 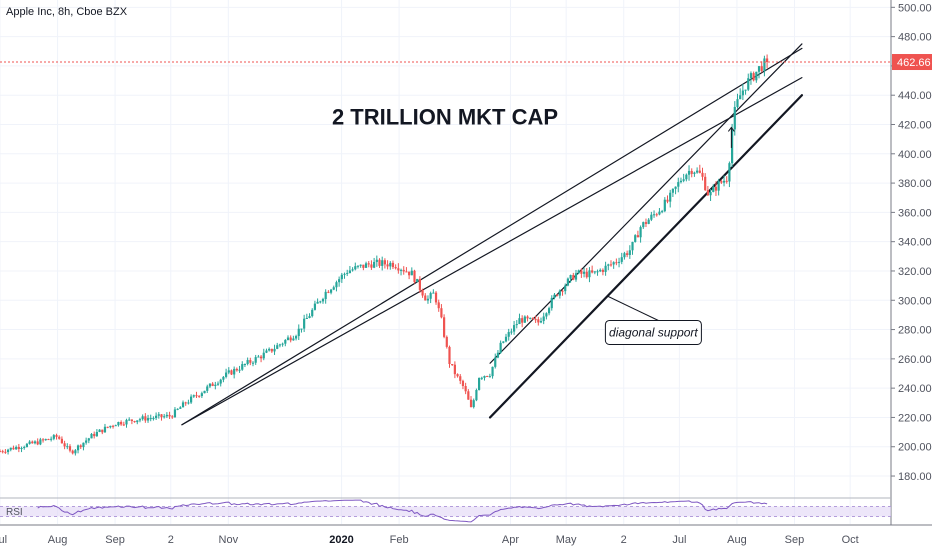 I want to click on y-tick-label: 240.00, so click(x=915, y=389).